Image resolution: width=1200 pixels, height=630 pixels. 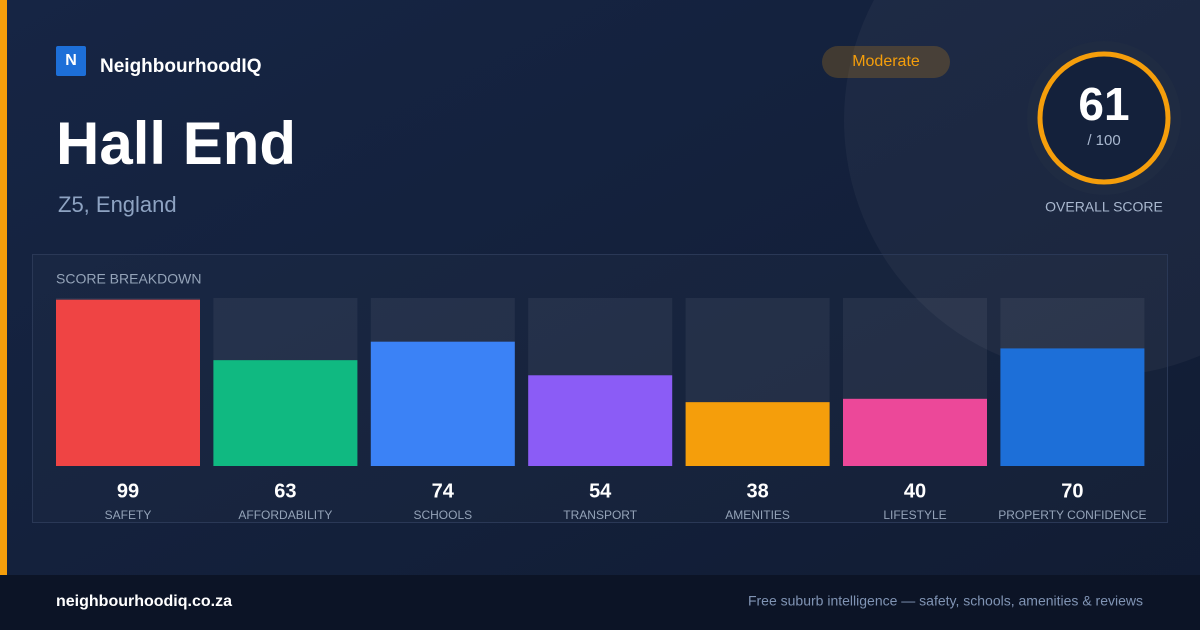 What do you see at coordinates (442, 515) in the screenshot?
I see `category-label: SCHOOLS` at bounding box center [442, 515].